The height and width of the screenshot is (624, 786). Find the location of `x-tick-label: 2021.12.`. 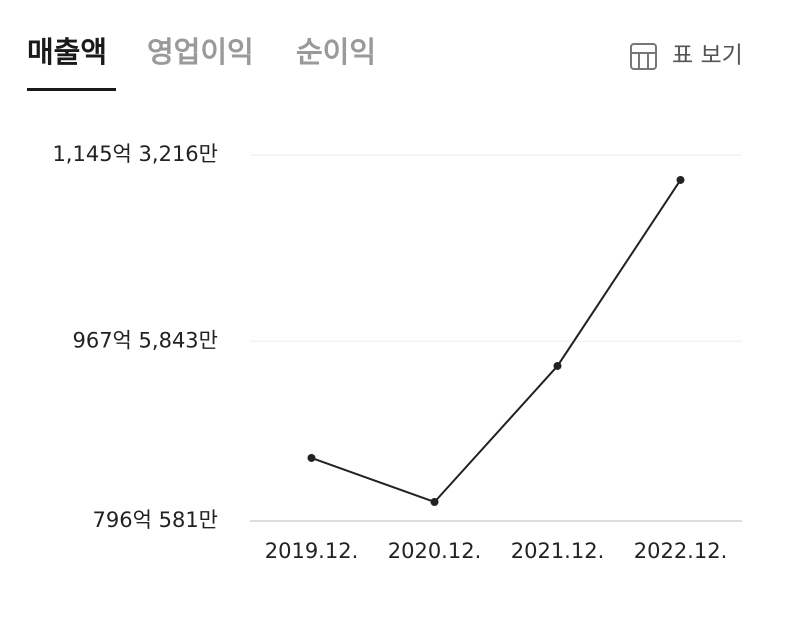

x-tick-label: 2021.12. is located at coordinates (558, 551).